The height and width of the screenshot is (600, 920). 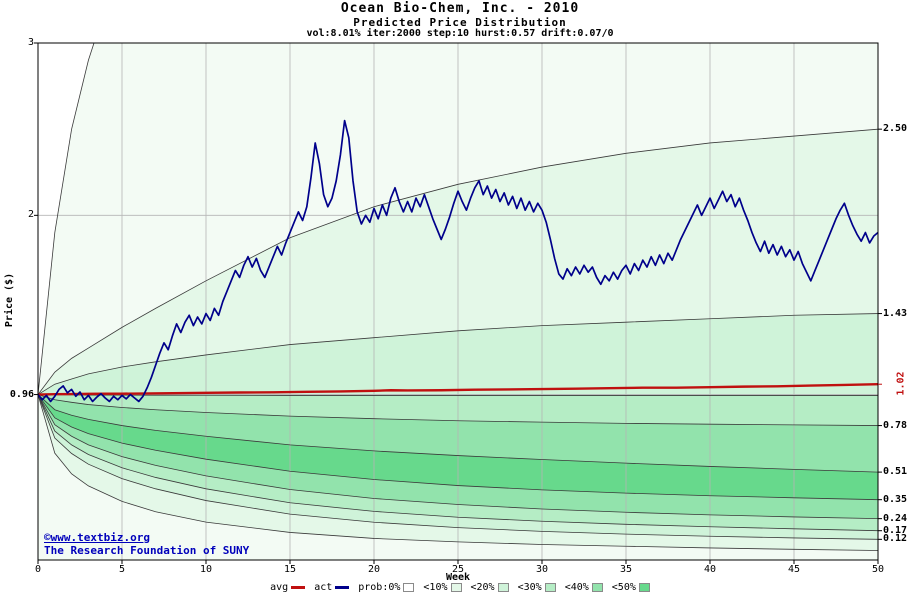 What do you see at coordinates (206, 569) in the screenshot?
I see `x-tick-label: 10` at bounding box center [206, 569].